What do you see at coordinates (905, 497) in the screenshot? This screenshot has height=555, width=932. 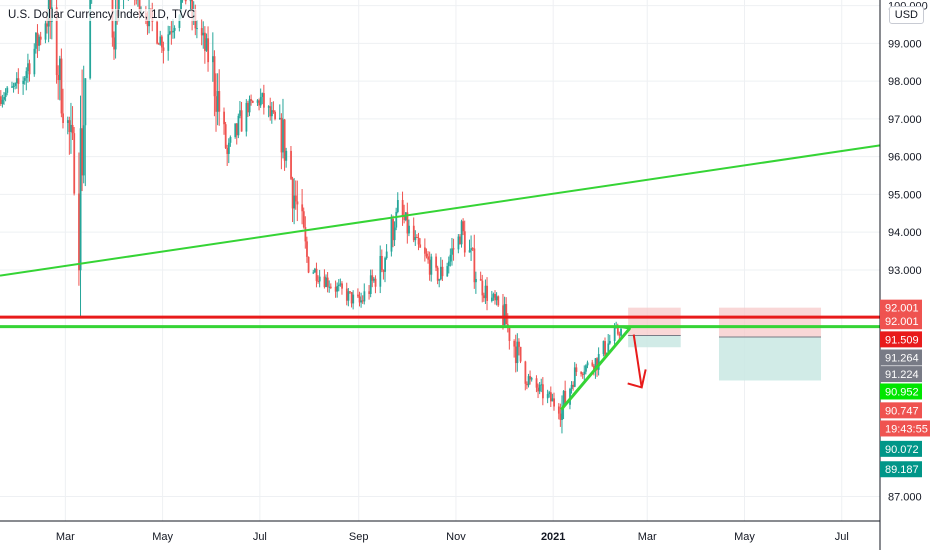 I see `y-tick-label: 87.000` at bounding box center [905, 497].